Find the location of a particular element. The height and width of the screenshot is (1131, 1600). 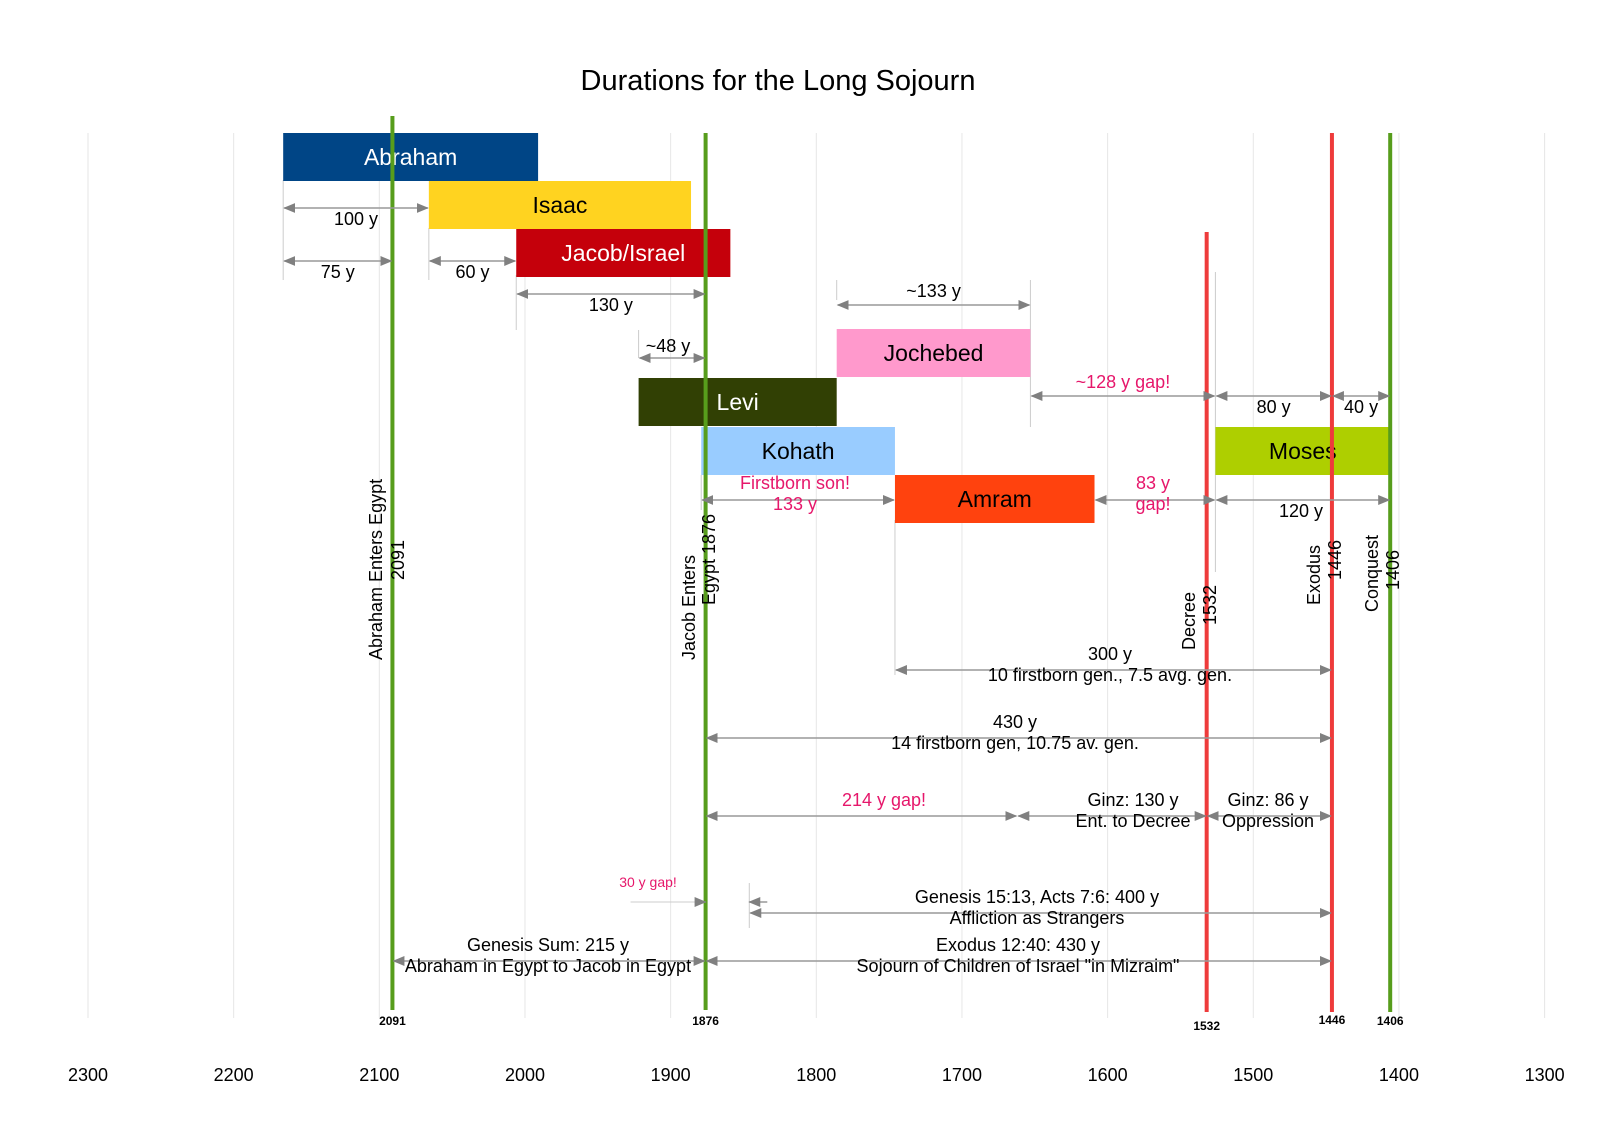

bar-label-isaac: Isaac is located at coordinates (559, 205).